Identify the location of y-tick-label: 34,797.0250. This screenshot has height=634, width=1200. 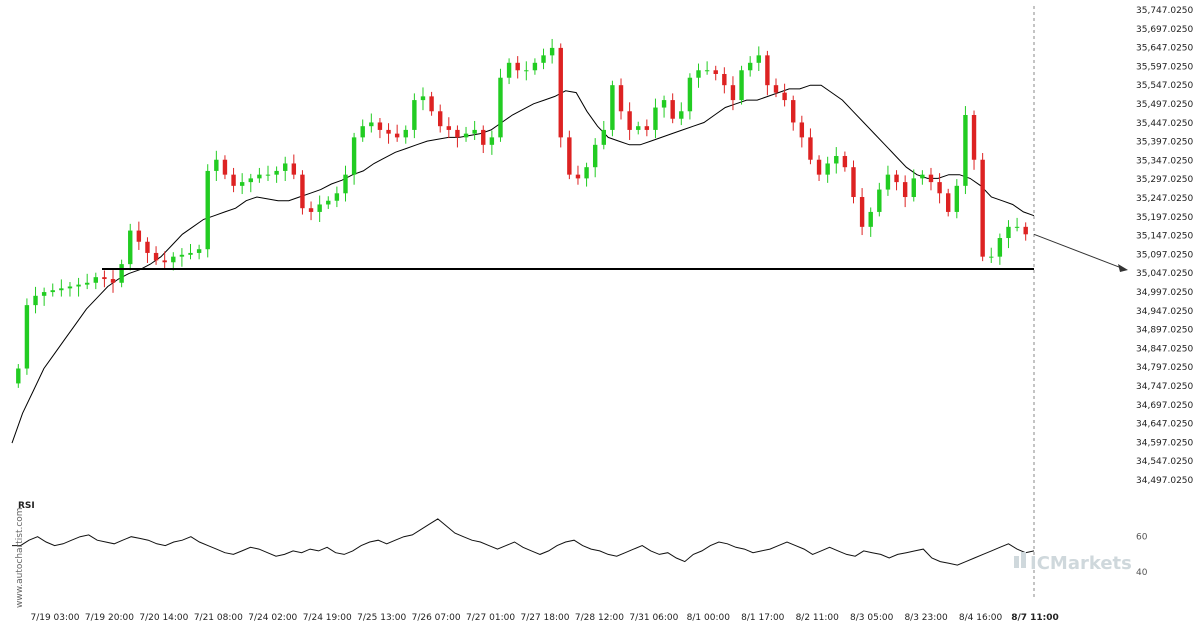
(1165, 368).